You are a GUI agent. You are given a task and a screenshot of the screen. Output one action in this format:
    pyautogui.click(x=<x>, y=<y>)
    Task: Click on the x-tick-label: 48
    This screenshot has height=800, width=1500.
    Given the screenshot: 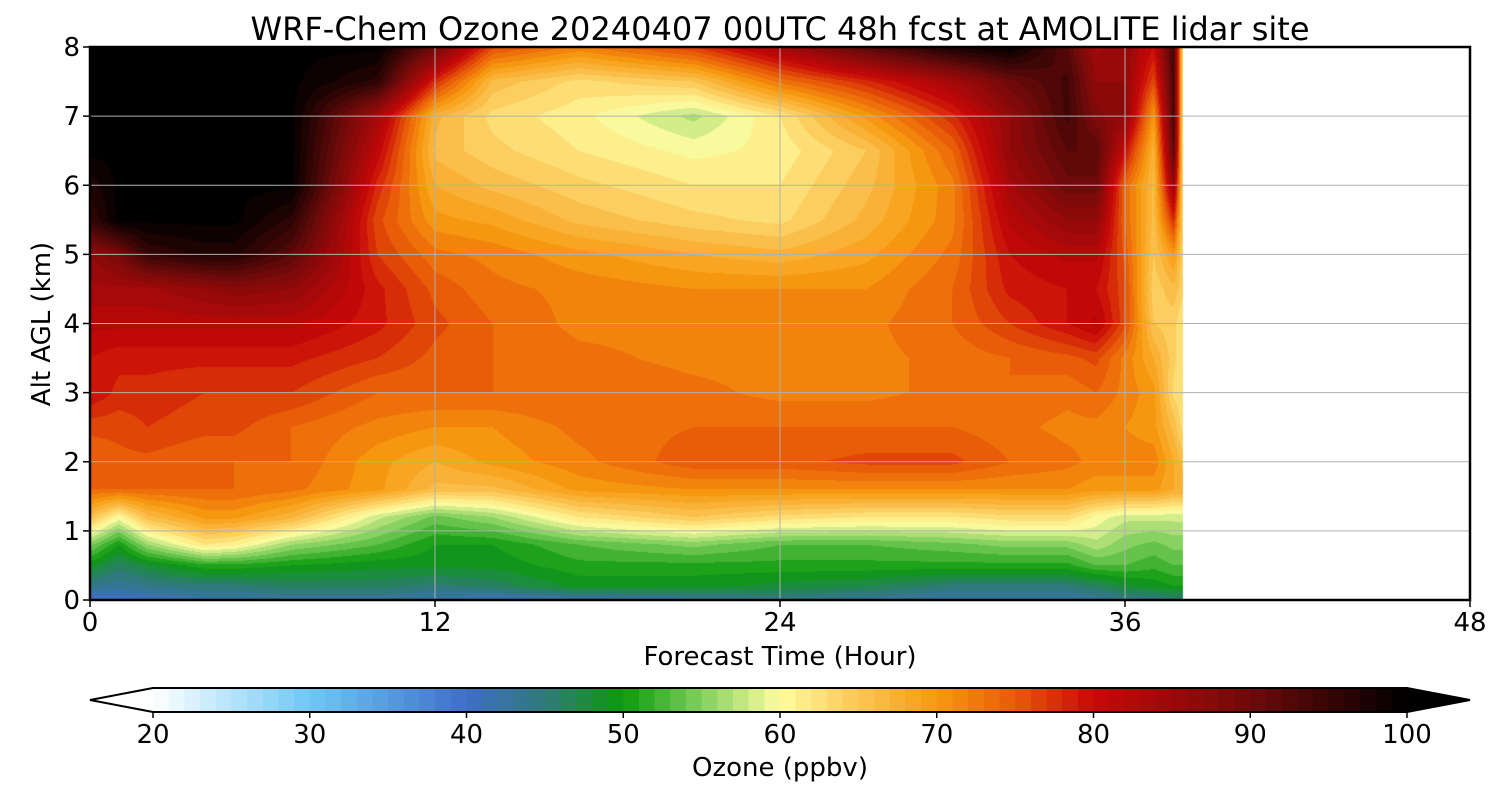 What is the action you would take?
    pyautogui.click(x=1469, y=623)
    